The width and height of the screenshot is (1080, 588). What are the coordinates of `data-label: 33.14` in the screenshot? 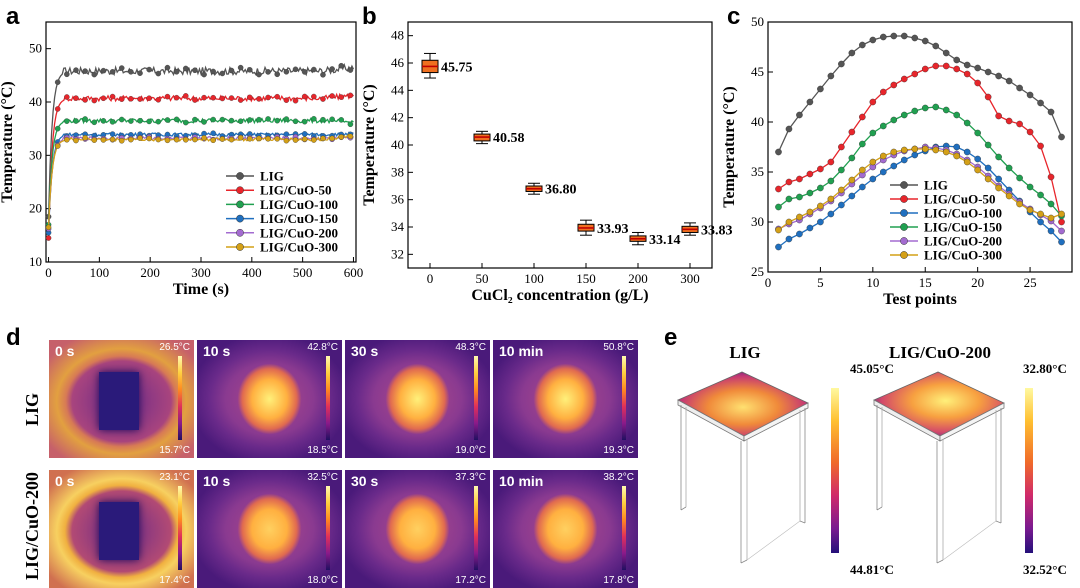 It's located at (665, 240).